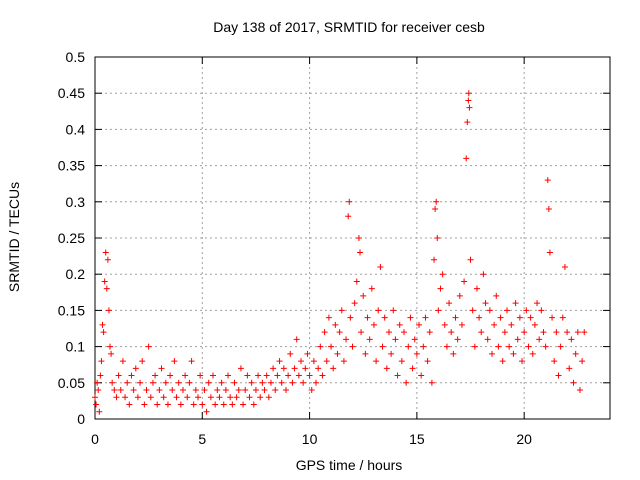  Describe the element at coordinates (76, 347) in the screenshot. I see `y-tick-label: 0.1` at that location.